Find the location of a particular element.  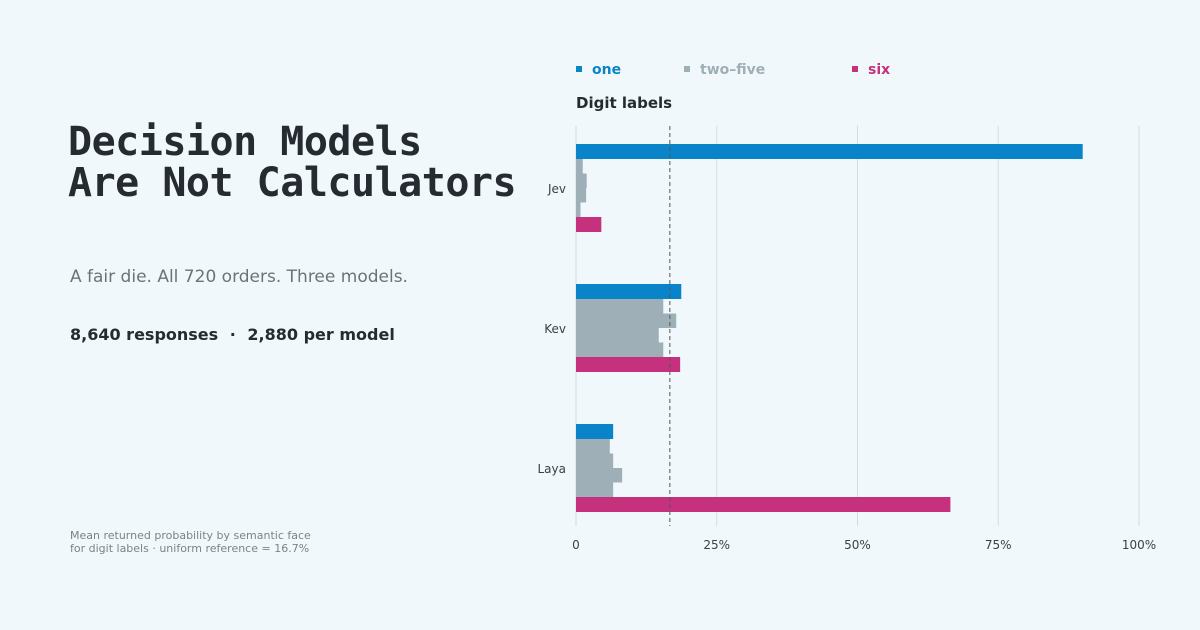

bar-laya-three is located at coordinates (595, 460).